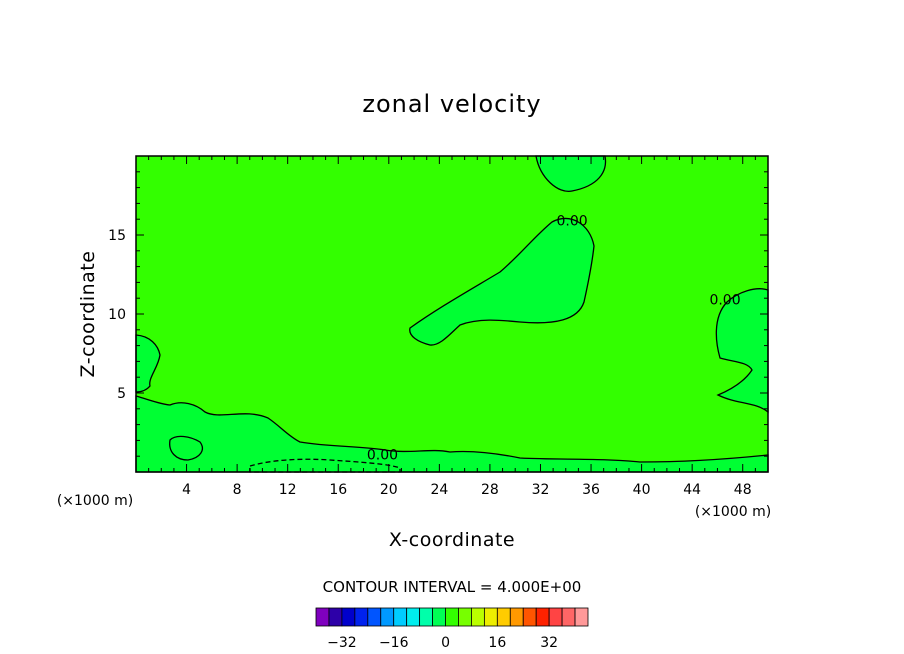 This screenshot has height=654, width=904. Describe the element at coordinates (451, 104) in the screenshot. I see `chart-title: zonal velocity` at that location.